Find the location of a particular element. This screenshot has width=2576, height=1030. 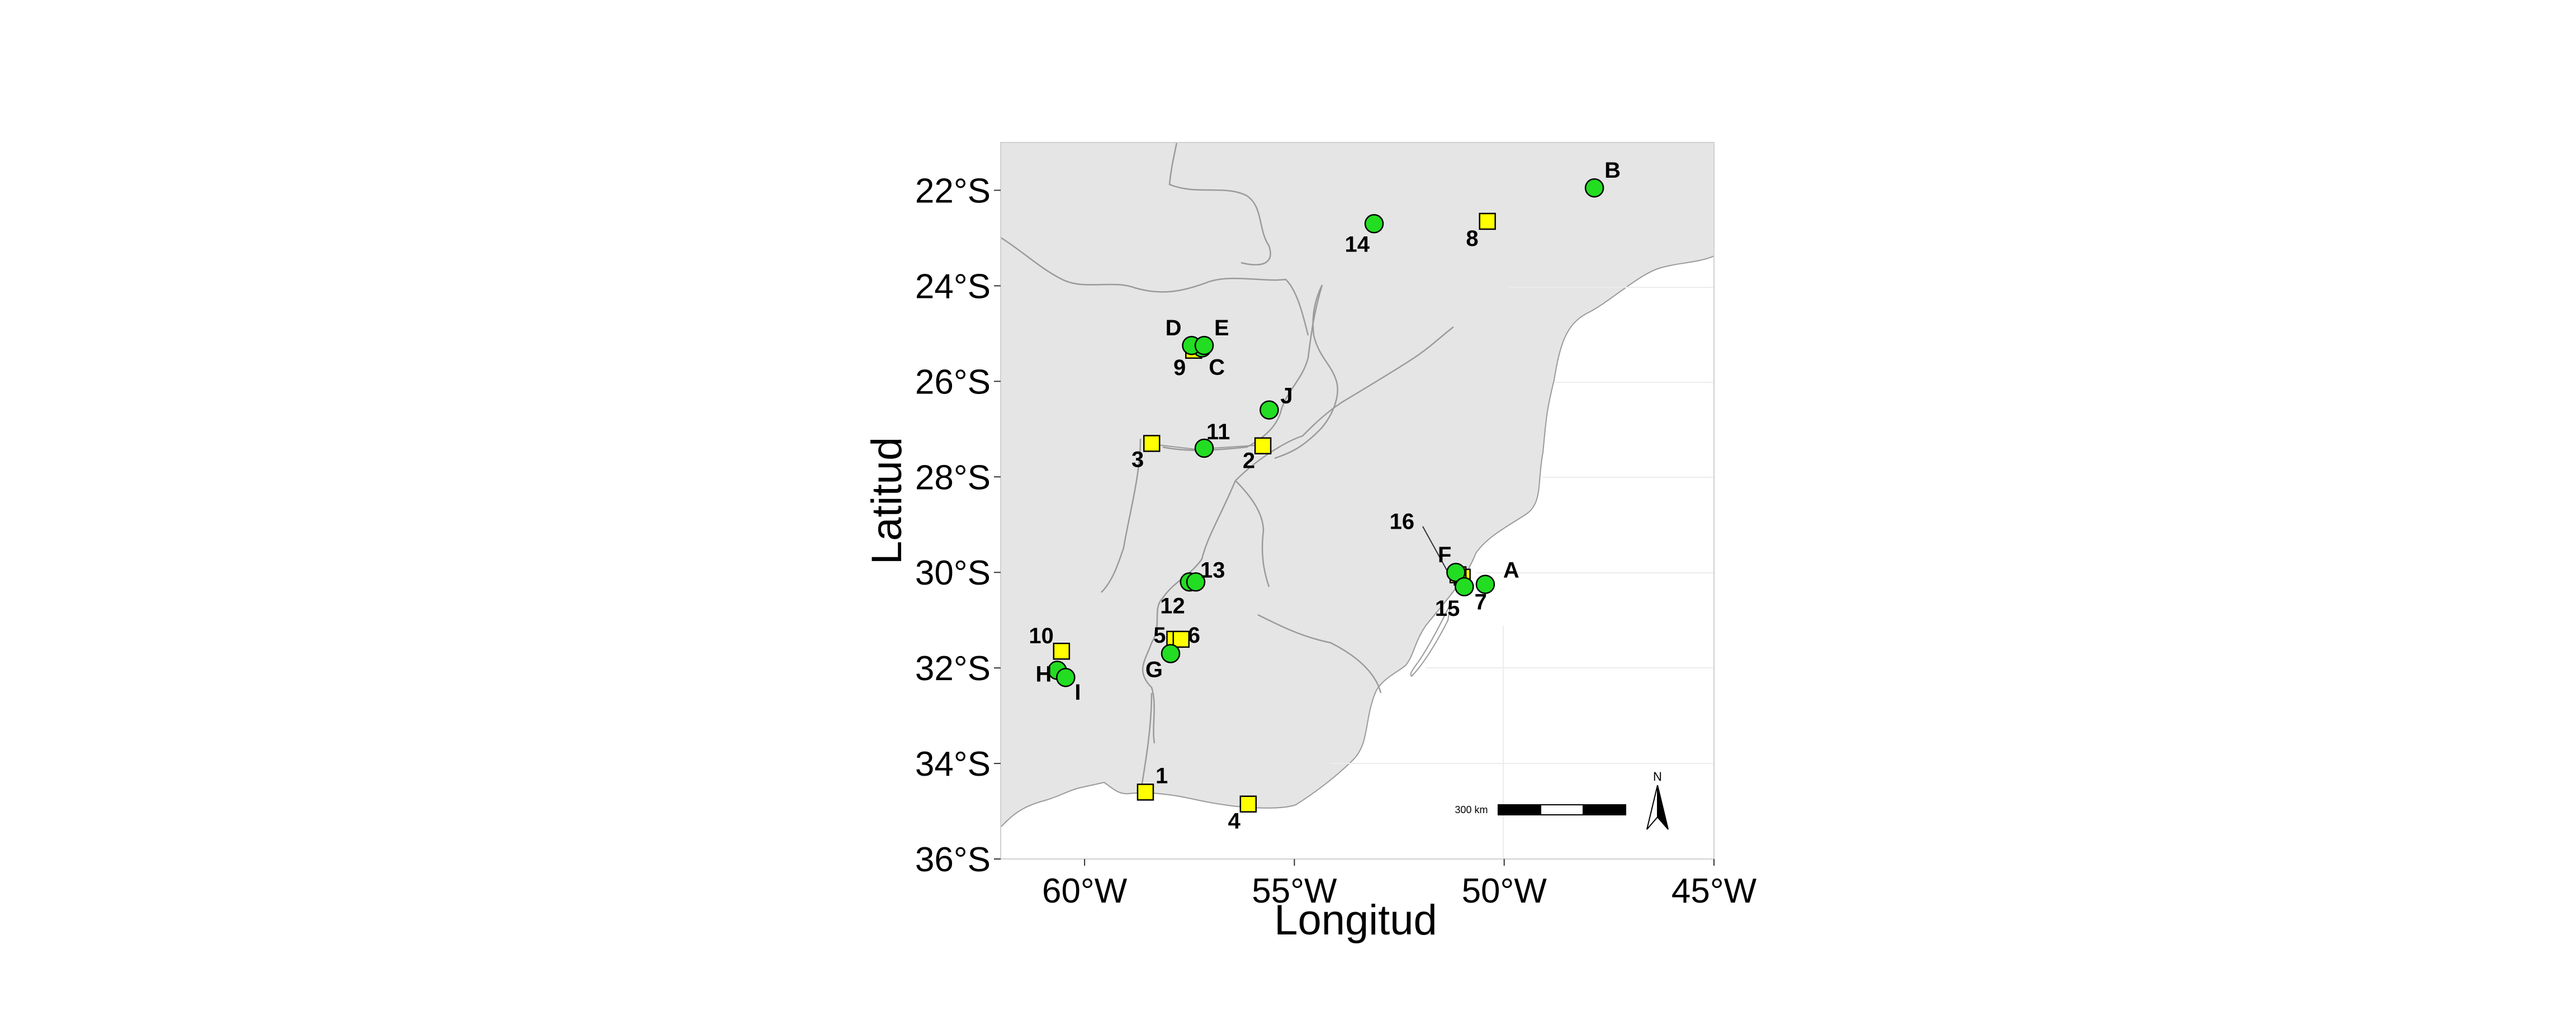

lon-tick-label: 50°W is located at coordinates (1505, 891).